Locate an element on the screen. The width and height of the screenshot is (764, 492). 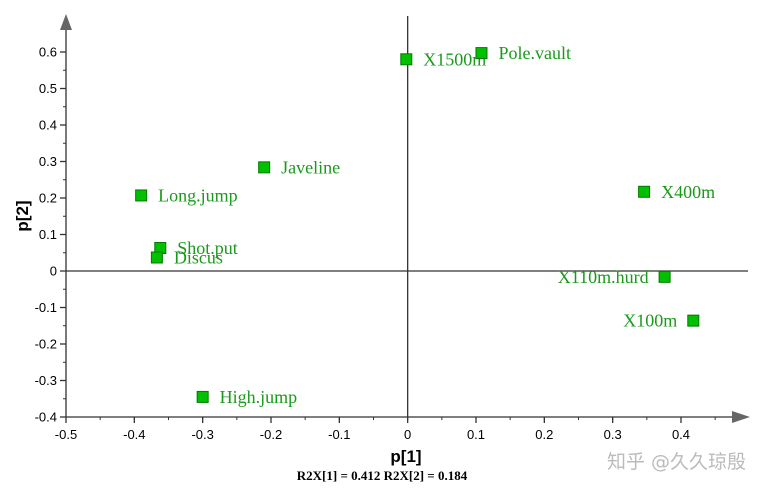
data-point: X1500m is located at coordinates (443, 59).